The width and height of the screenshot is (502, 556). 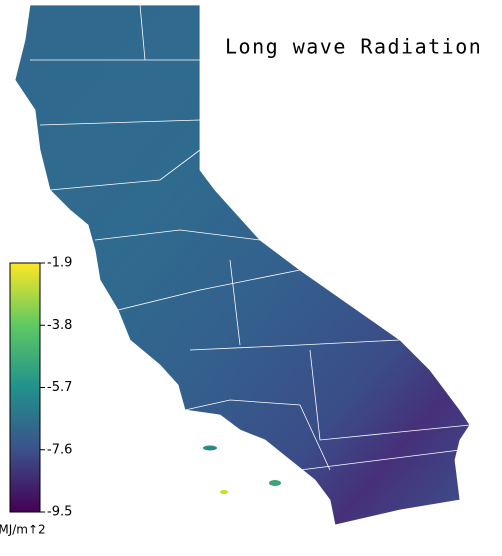 I want to click on colorbar-axis: -1.9 -3.8 -5.7 -7.6 -9.5, so click(x=56, y=388).